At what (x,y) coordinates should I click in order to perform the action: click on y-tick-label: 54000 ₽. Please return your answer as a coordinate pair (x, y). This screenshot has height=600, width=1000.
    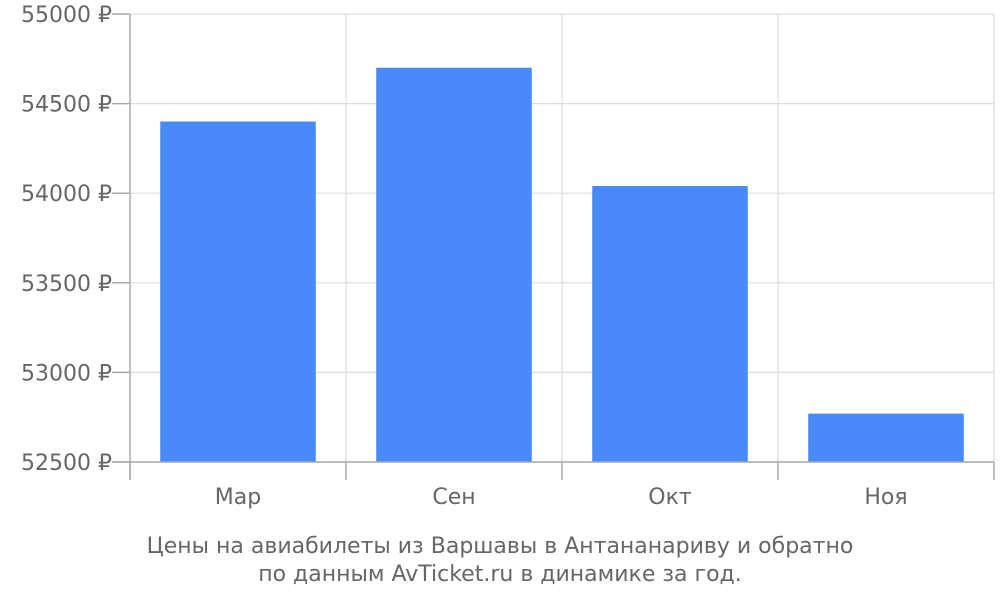
    Looking at the image, I should click on (66, 194).